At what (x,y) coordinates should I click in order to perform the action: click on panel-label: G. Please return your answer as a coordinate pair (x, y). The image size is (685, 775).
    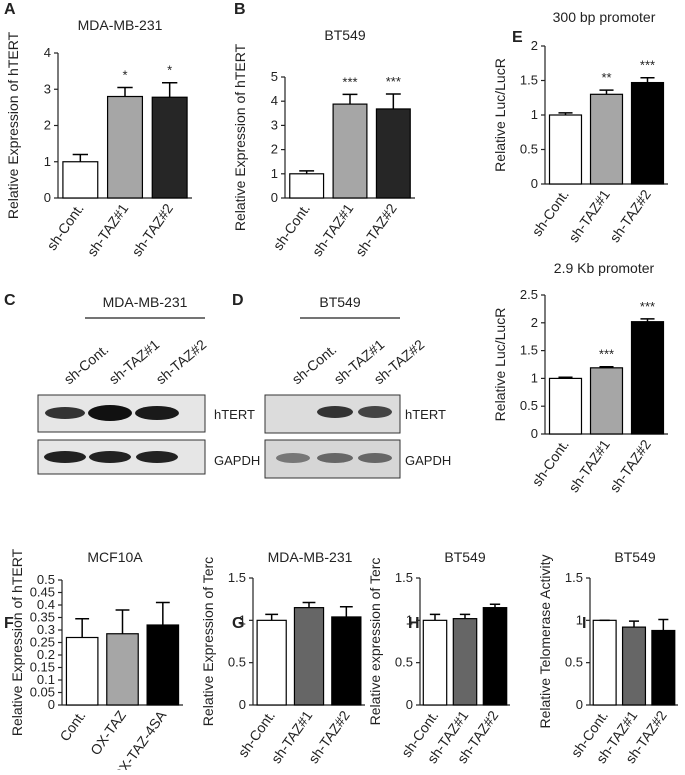
    Looking at the image, I should click on (238, 623).